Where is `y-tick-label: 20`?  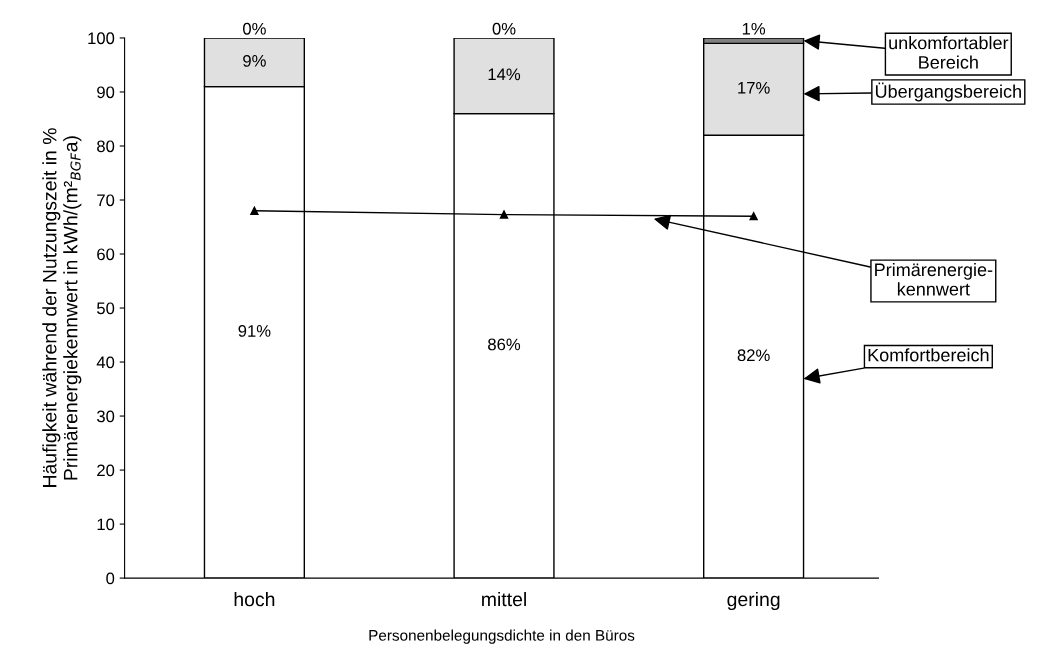
y-tick-label: 20 is located at coordinates (106, 470).